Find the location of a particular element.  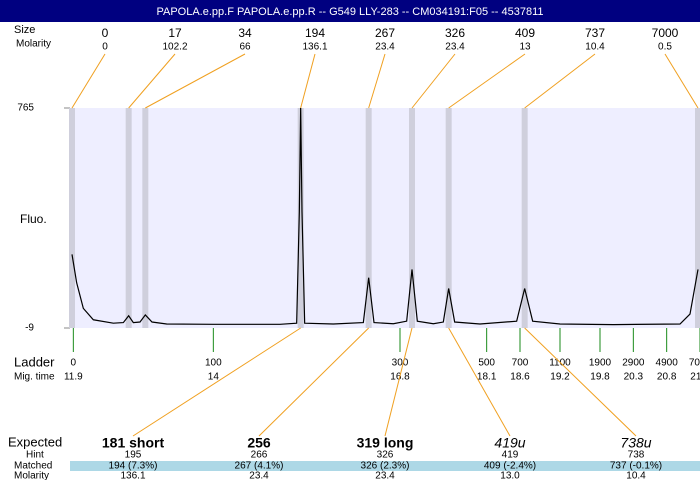

marker-size: 194 is located at coordinates (315, 33).